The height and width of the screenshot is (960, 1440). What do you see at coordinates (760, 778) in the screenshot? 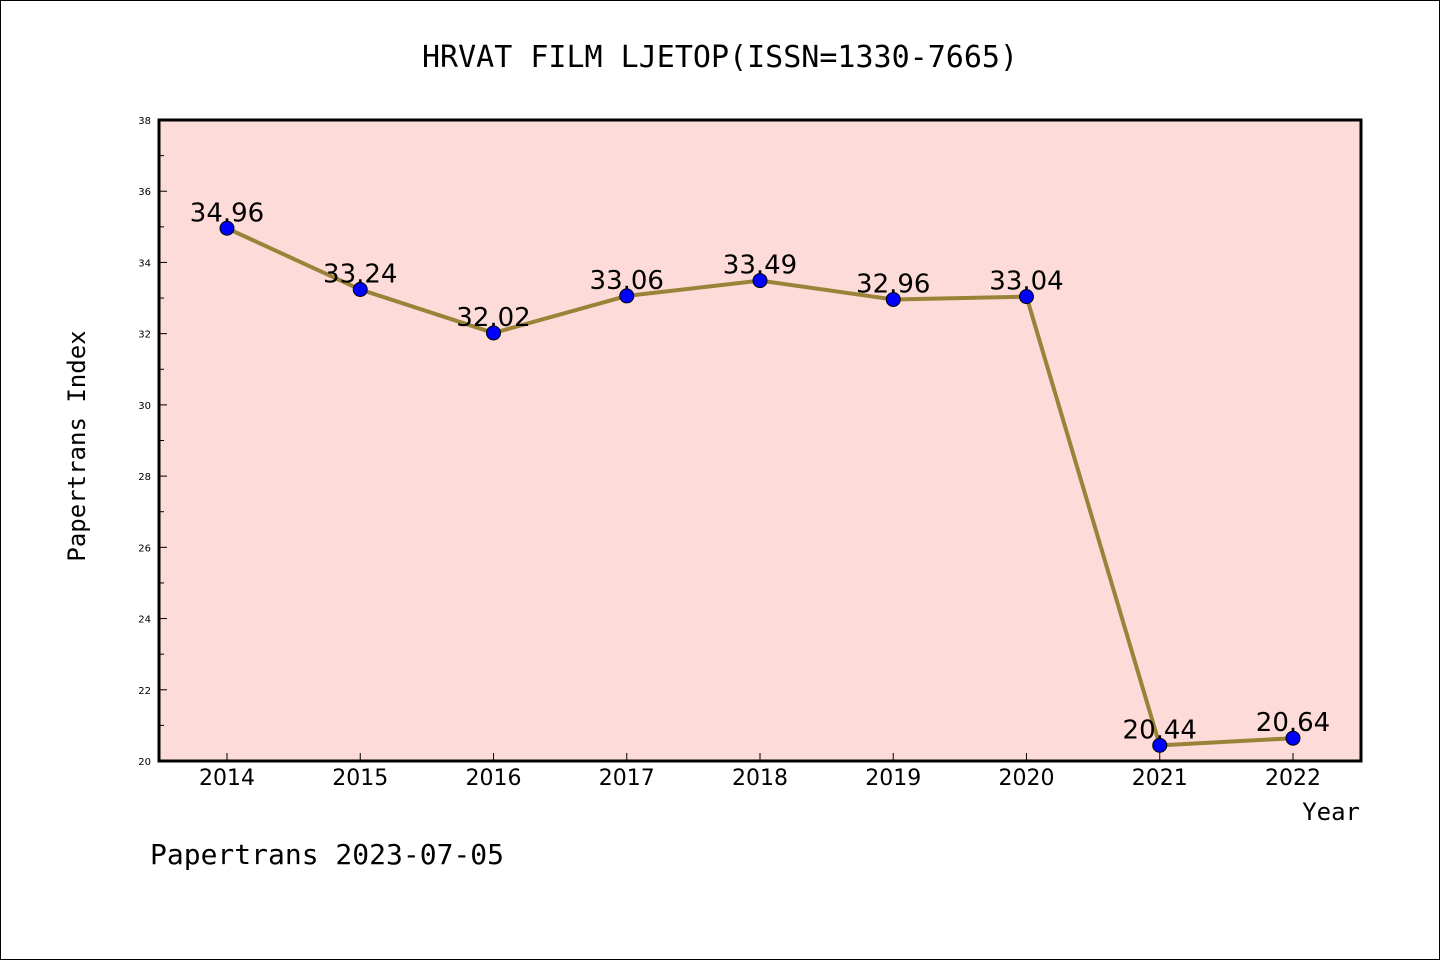
I see `x-tick-label: 2018` at bounding box center [760, 778].